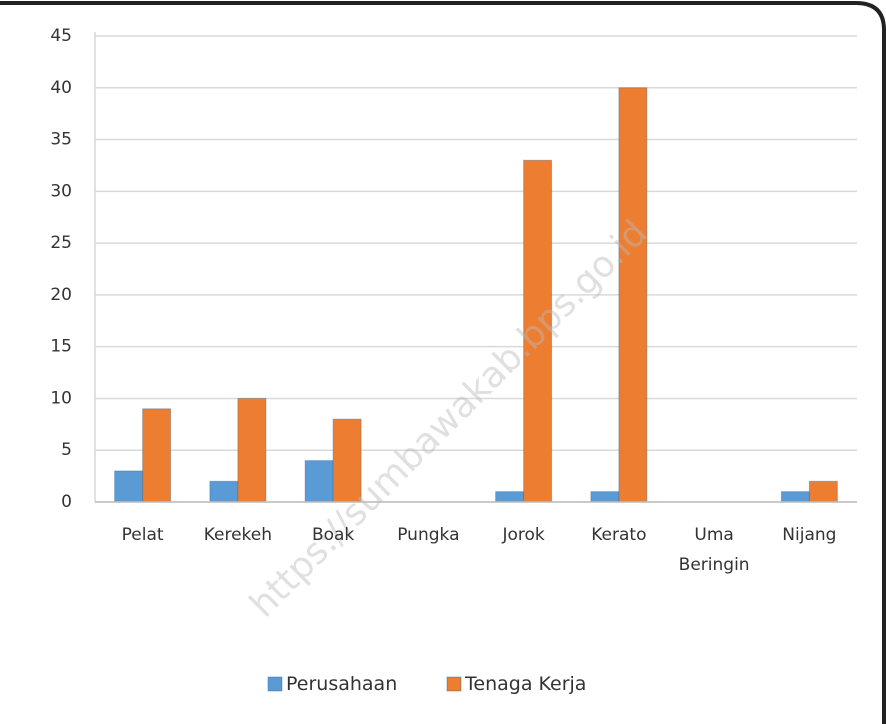 Image resolution: width=886 pixels, height=724 pixels. What do you see at coordinates (61, 347) in the screenshot?
I see `y-tick-label: 15` at bounding box center [61, 347].